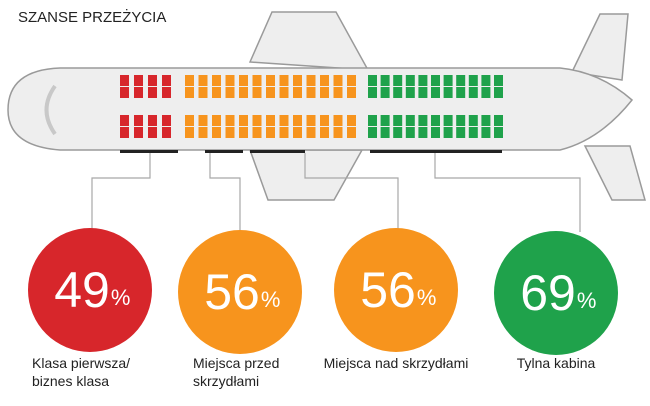  What do you see at coordinates (232, 292) in the screenshot?
I see `percent-value: 56` at bounding box center [232, 292].